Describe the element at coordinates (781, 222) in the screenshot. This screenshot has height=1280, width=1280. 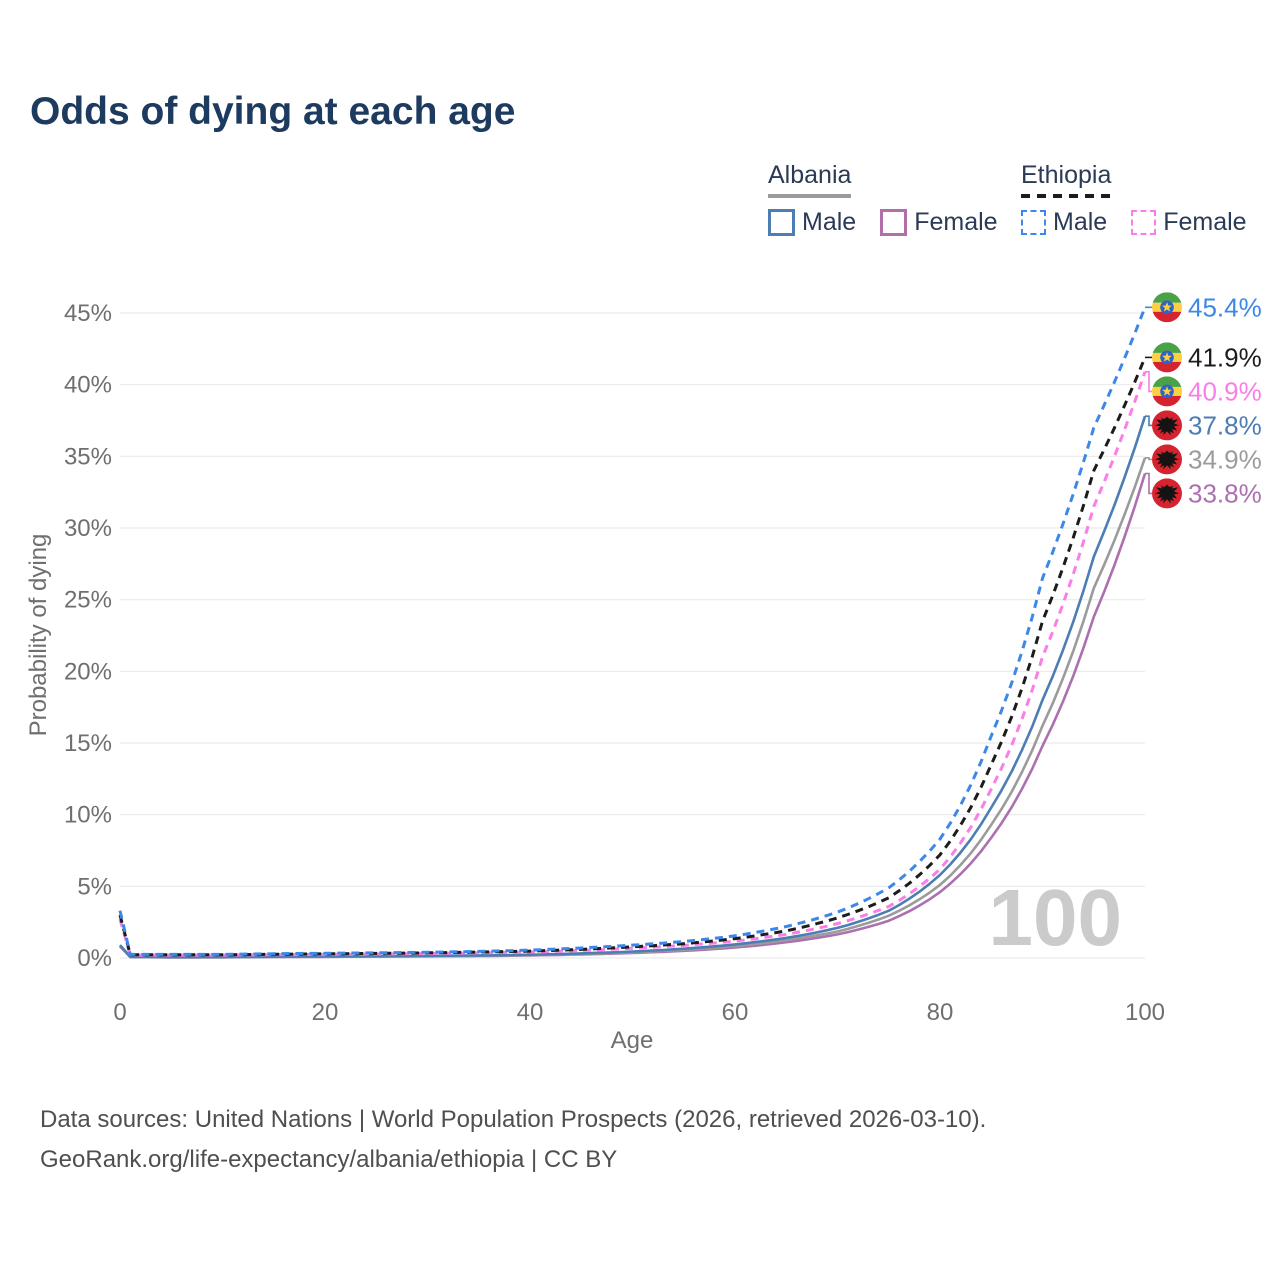
I see `albania-male-swatch` at that location.